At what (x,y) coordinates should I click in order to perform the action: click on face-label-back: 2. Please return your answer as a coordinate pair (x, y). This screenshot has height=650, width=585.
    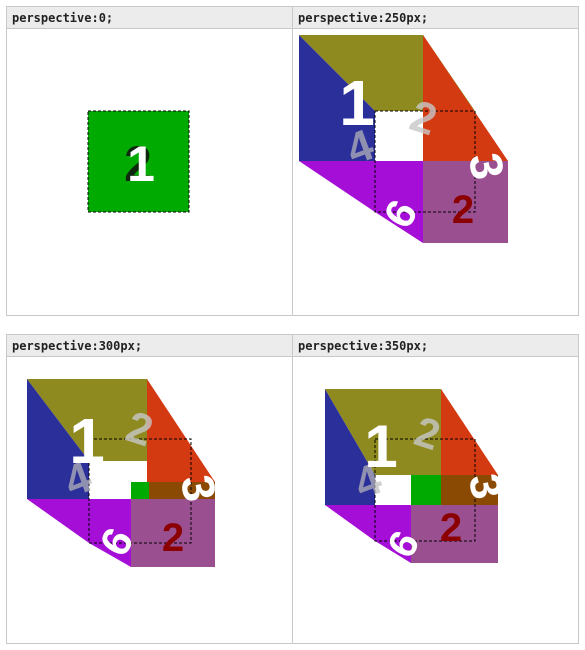
    Looking at the image, I should click on (138, 164).